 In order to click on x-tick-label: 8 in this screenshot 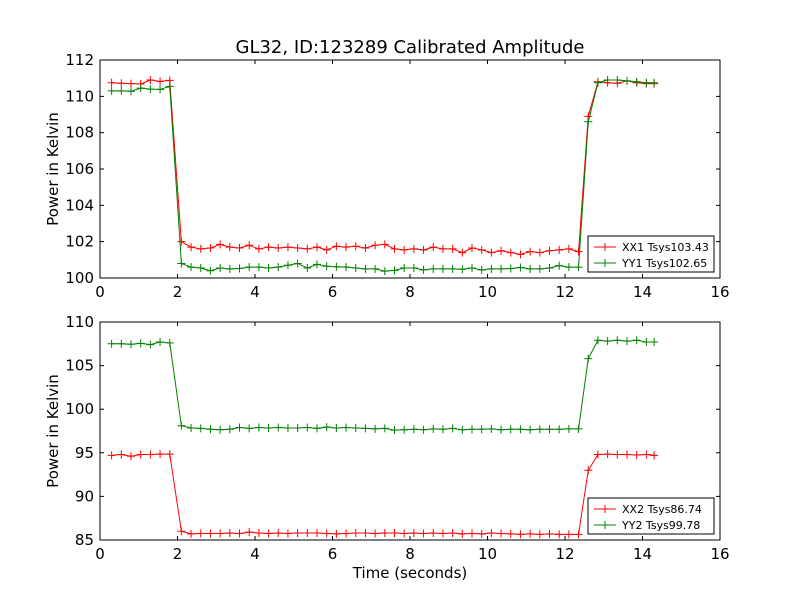, I will do `click(410, 292)`.